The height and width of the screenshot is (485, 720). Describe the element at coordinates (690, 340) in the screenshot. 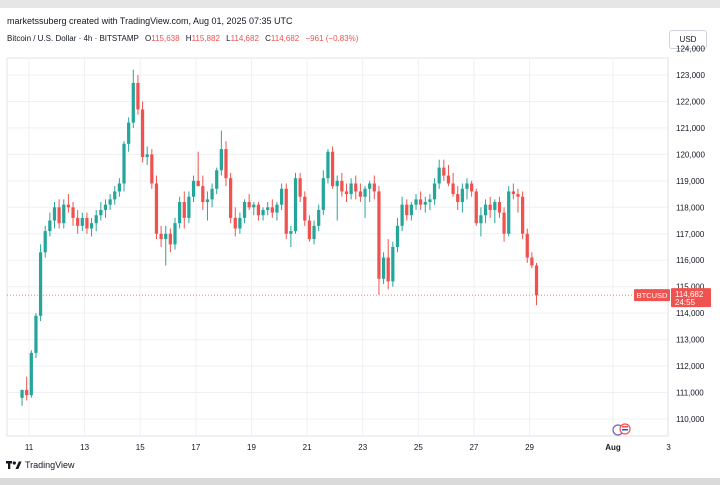

I see `y-tick-label: 113,000` at that location.